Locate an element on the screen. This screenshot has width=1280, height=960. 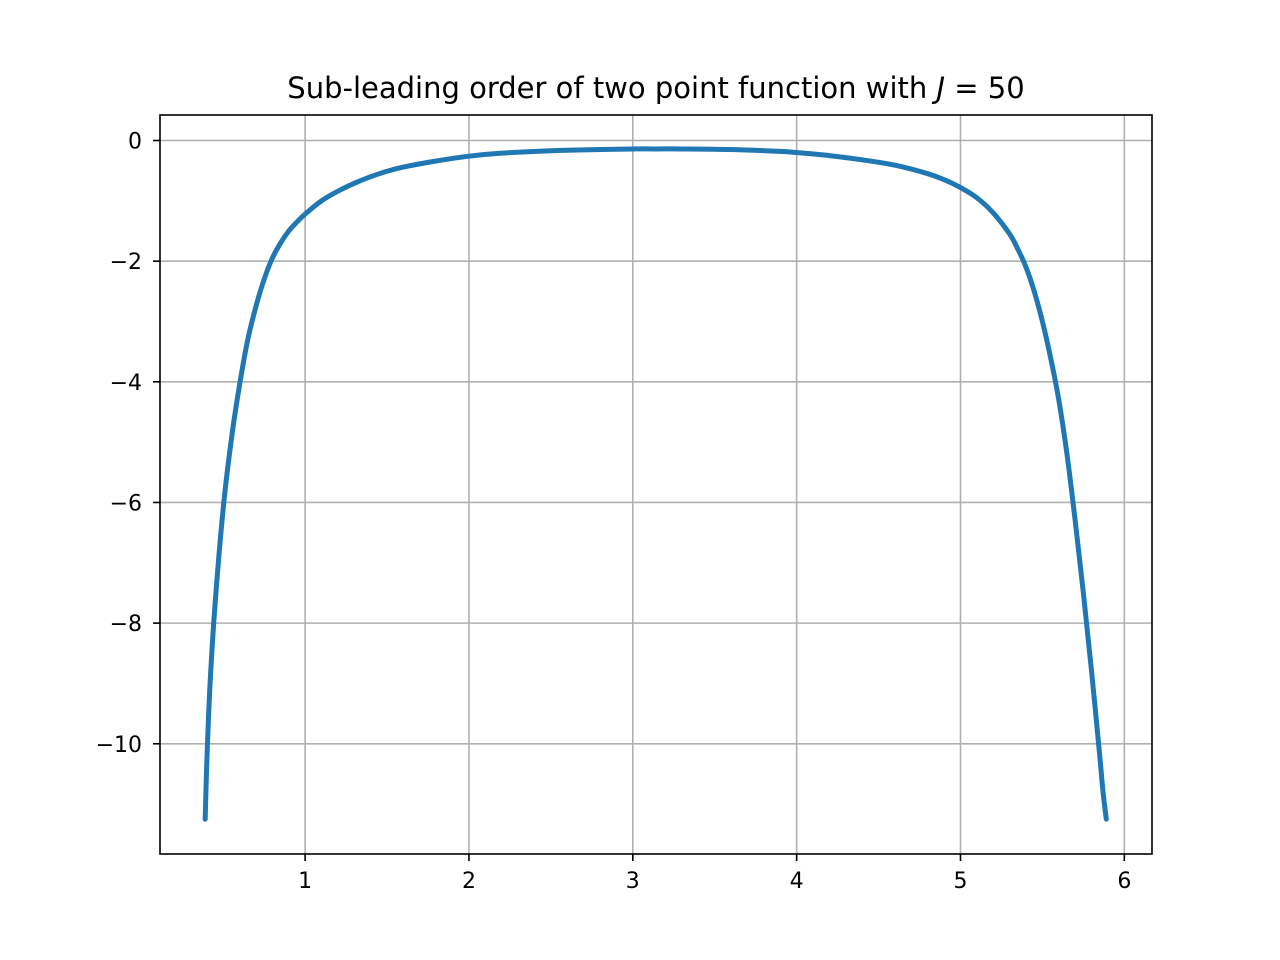
y-tick-label: −2 is located at coordinates (126, 262).